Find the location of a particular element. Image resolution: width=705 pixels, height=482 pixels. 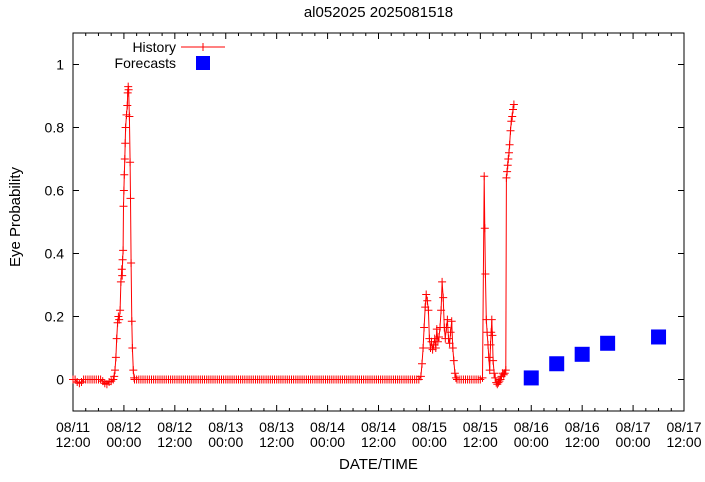

chart-title: al052025 2025081518 is located at coordinates (378, 12).